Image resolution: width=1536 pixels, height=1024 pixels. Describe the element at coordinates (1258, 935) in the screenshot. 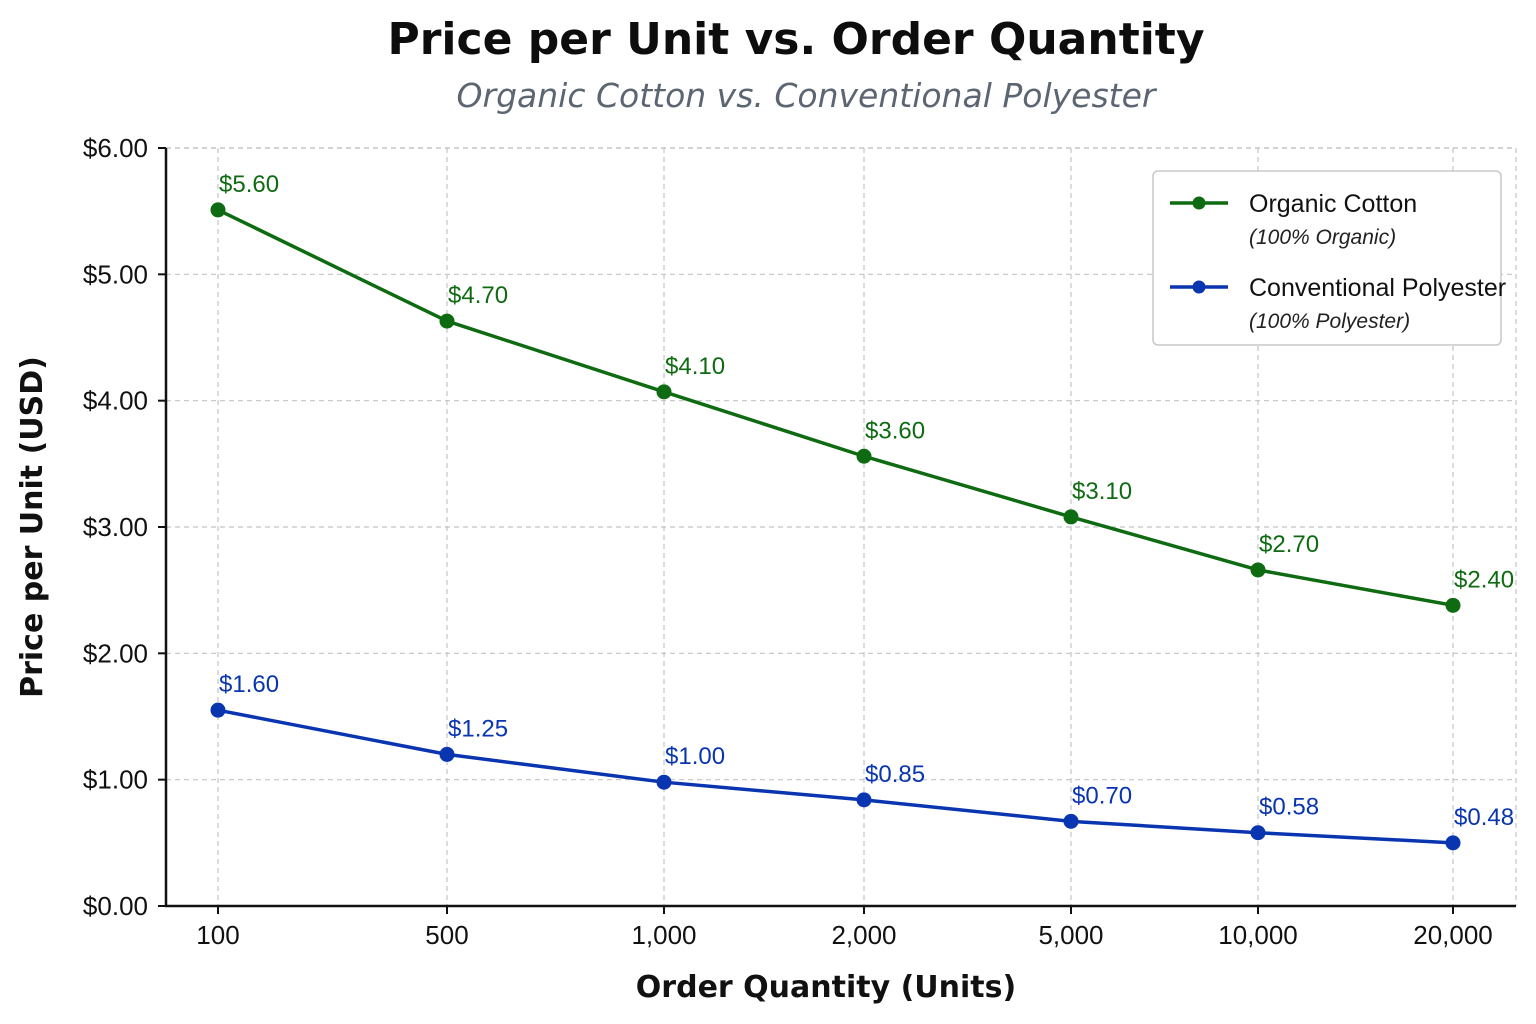

I see `x-tick-label: 10,000` at that location.